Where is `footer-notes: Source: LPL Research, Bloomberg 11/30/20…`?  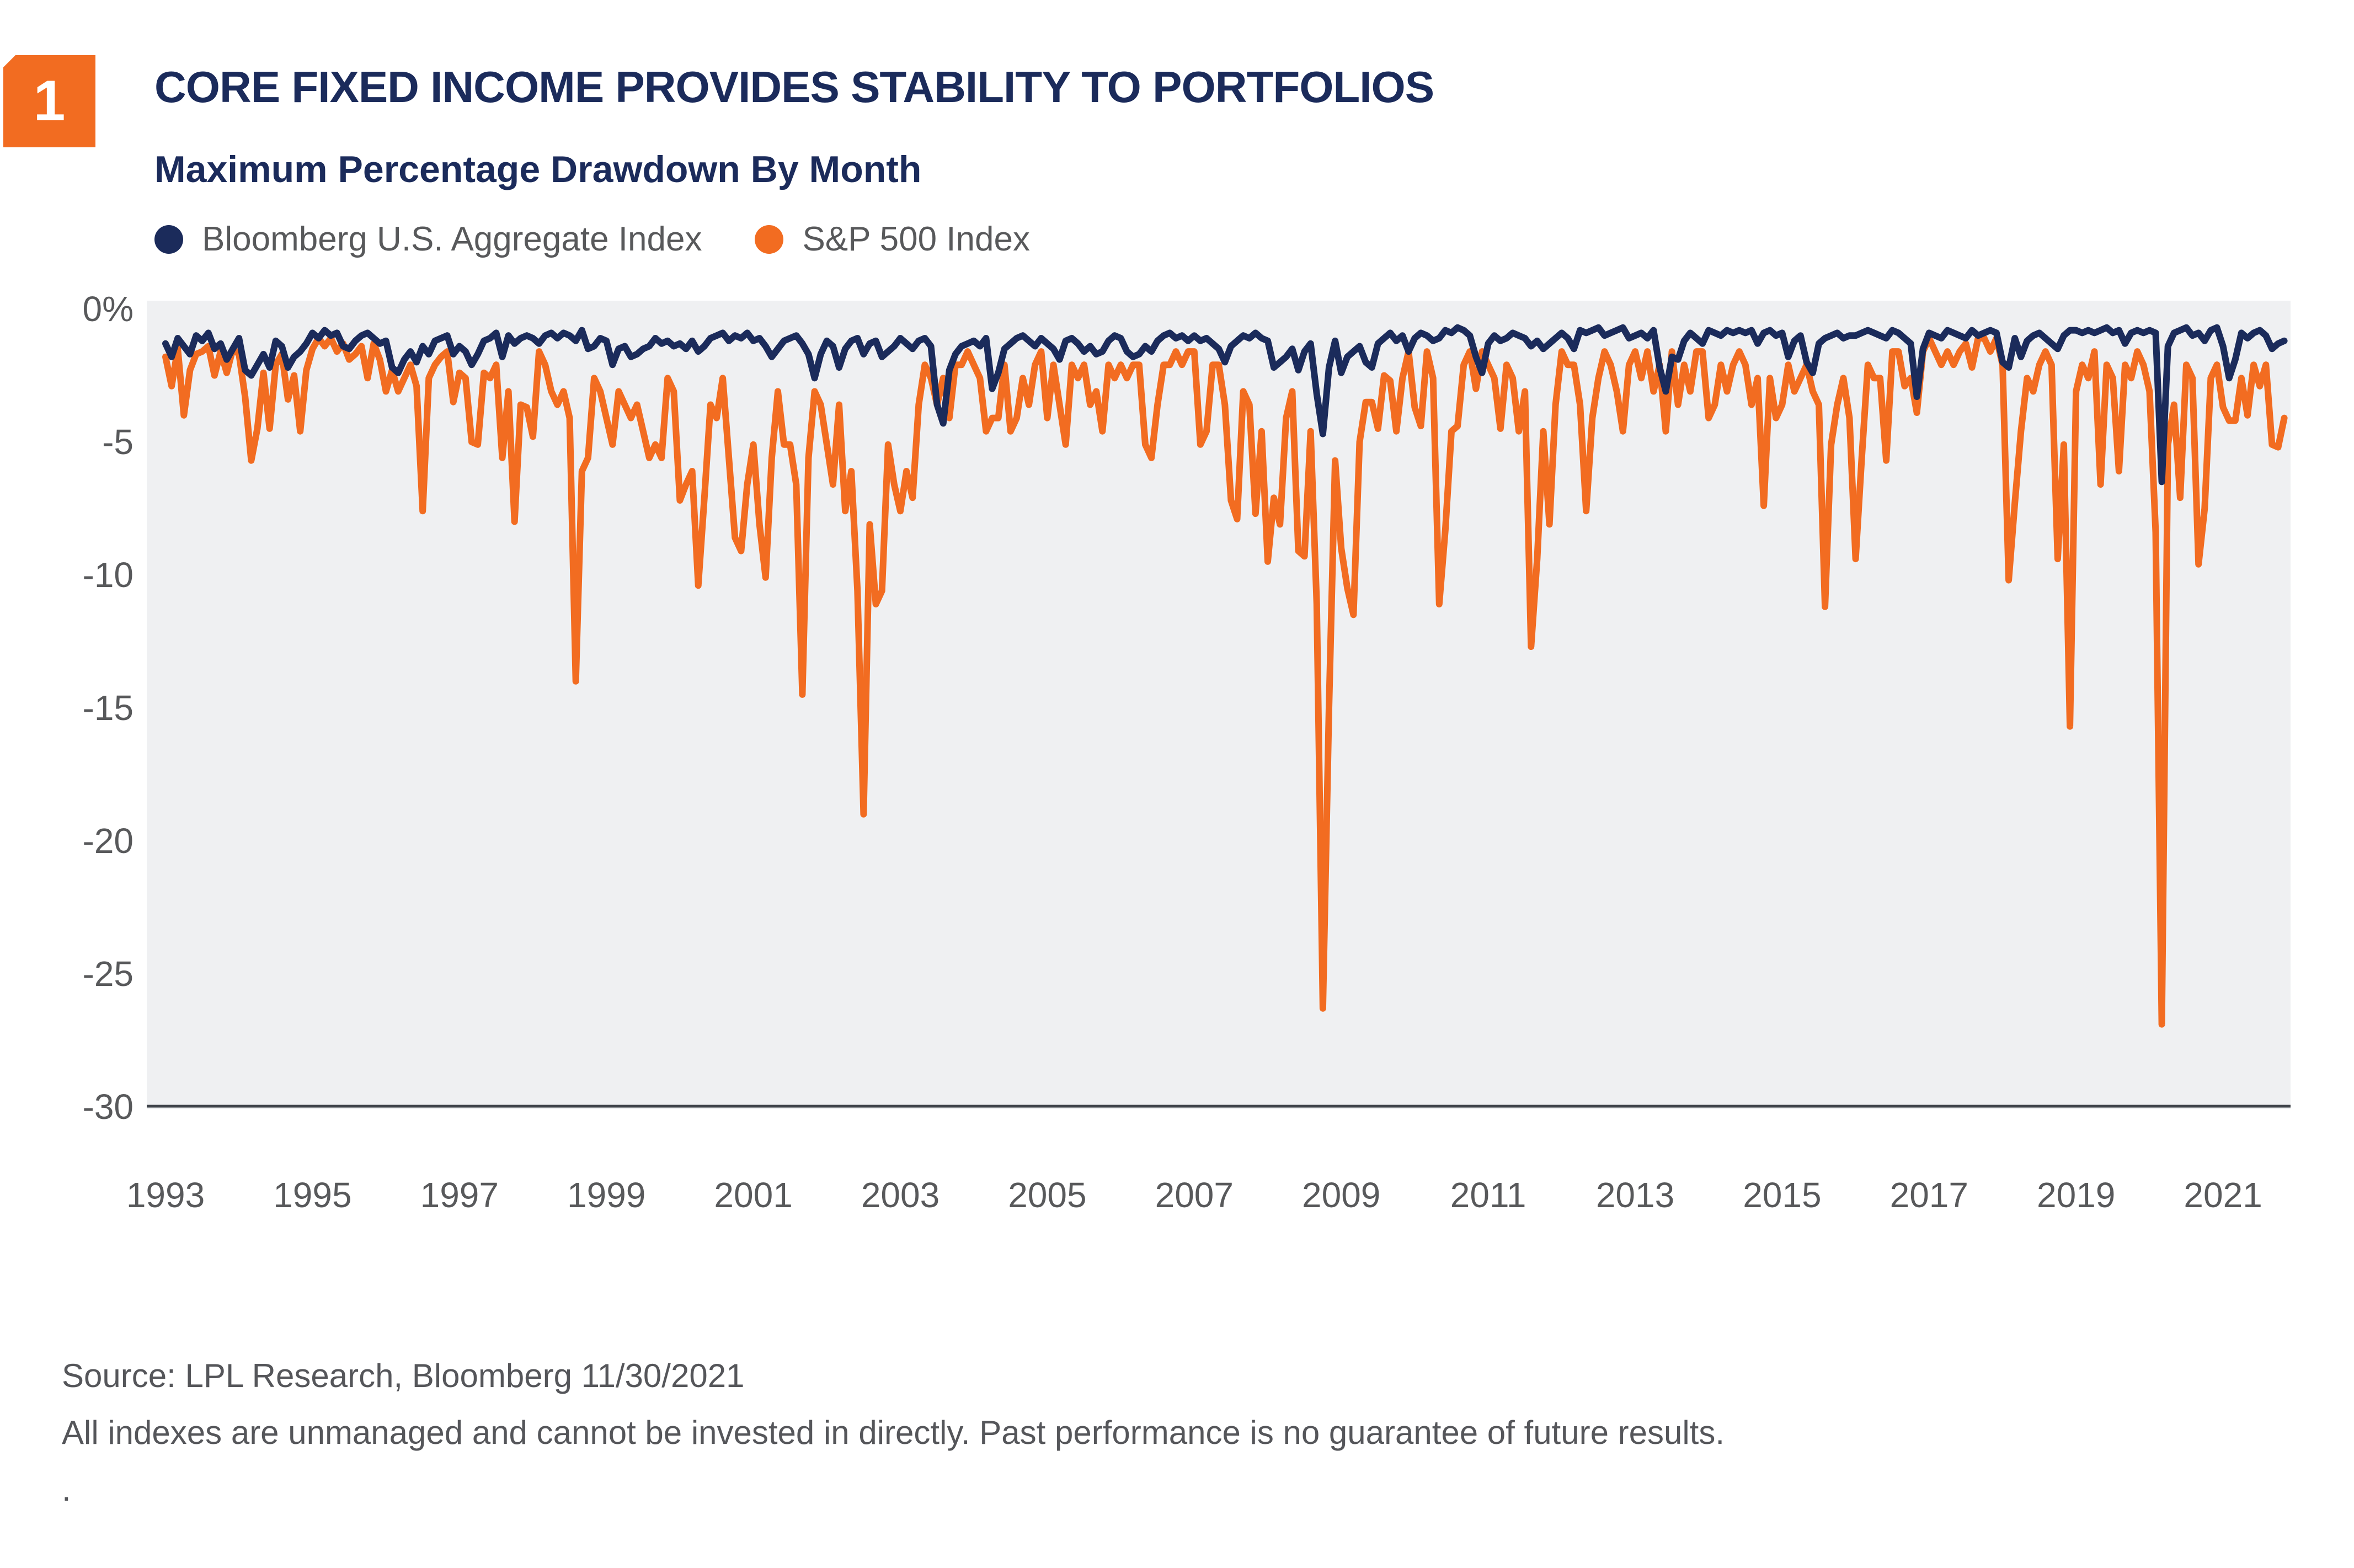
footer-notes: Source: LPL Research, Bloomberg 11/30/20… is located at coordinates (894, 1432).